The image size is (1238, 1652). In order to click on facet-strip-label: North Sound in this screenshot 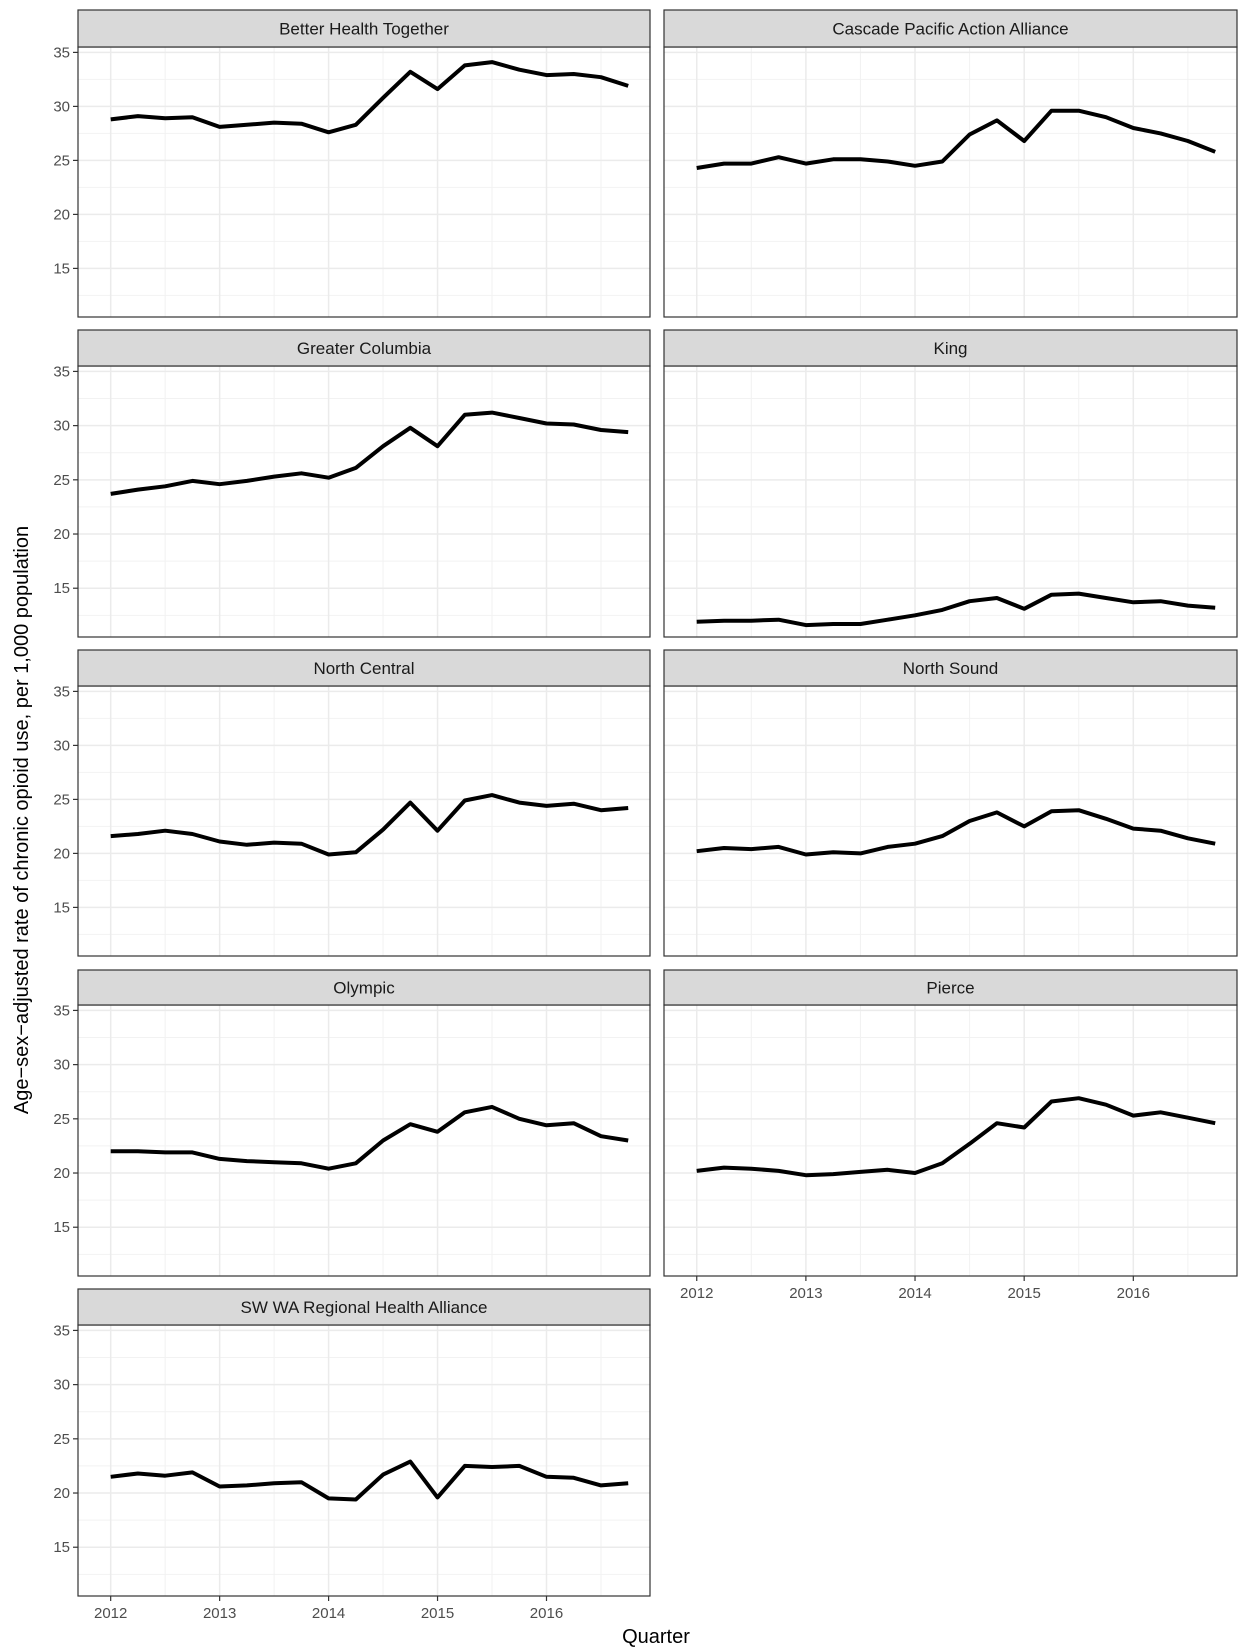, I will do `click(950, 668)`.